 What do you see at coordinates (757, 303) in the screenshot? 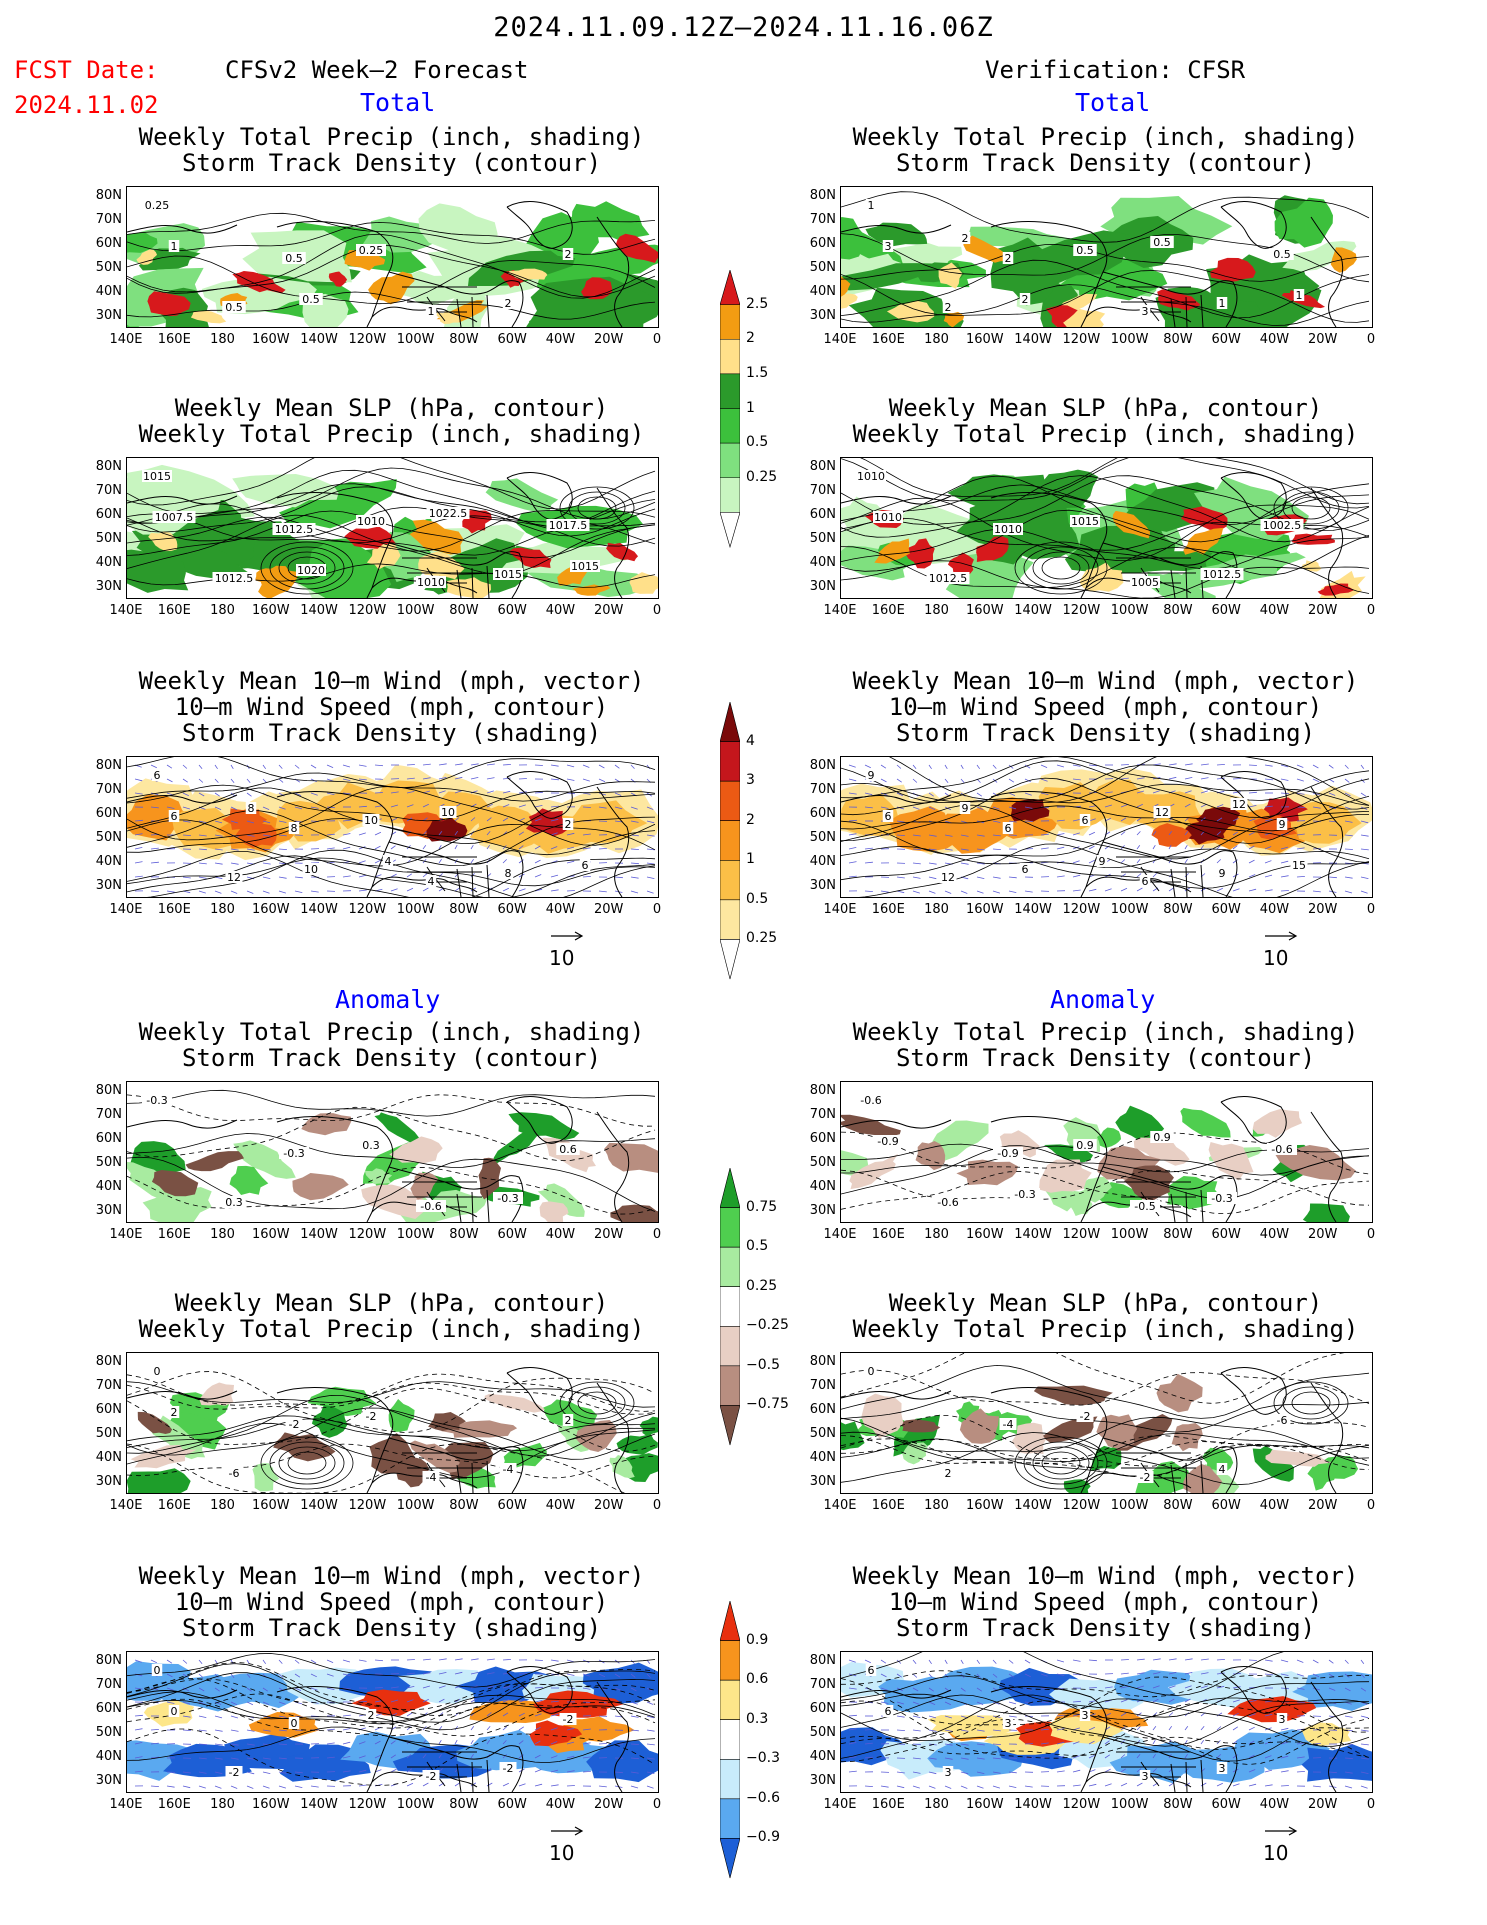
I see `colorbar-tick-label: 2.5` at bounding box center [757, 303].